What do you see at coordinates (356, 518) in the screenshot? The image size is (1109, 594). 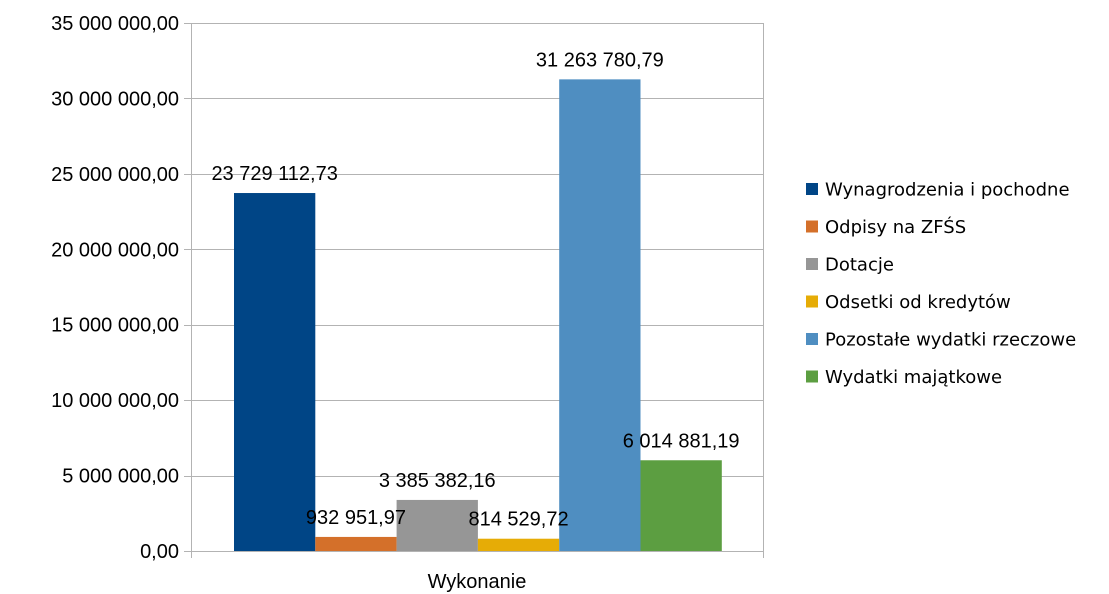 I see `data-label: 932 951,97` at bounding box center [356, 518].